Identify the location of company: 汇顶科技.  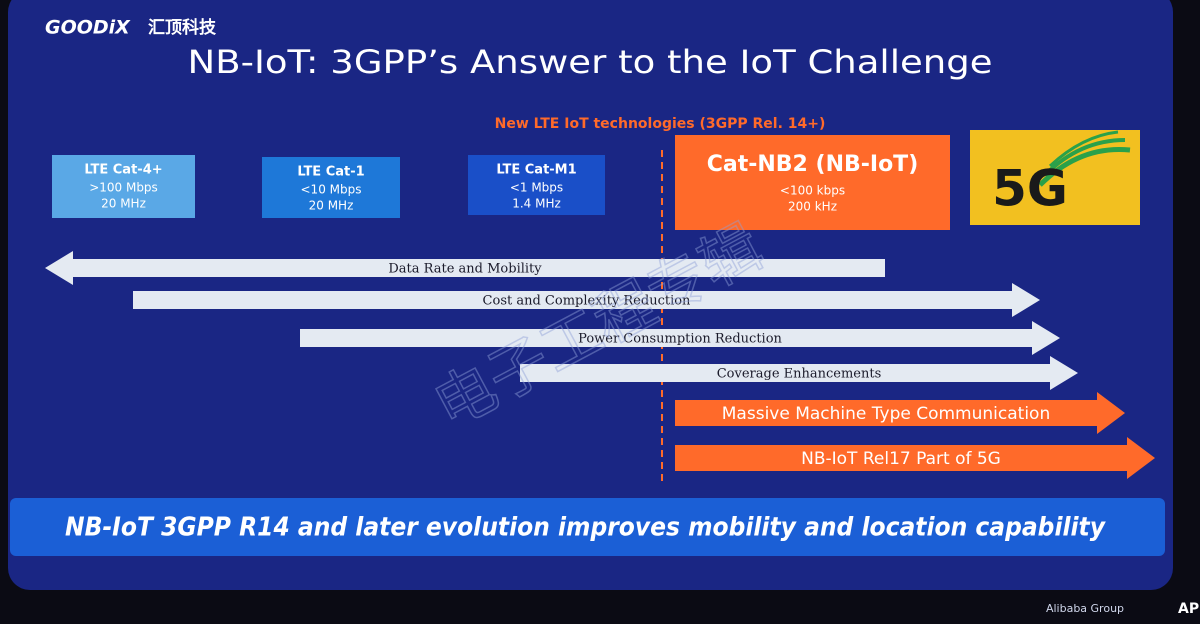
(182, 27).